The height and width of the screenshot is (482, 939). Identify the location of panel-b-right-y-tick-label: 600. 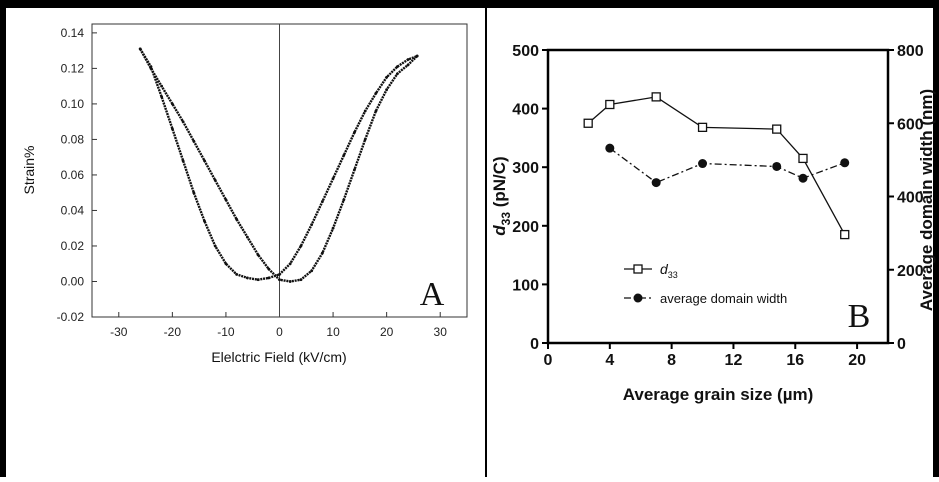
(910, 124).